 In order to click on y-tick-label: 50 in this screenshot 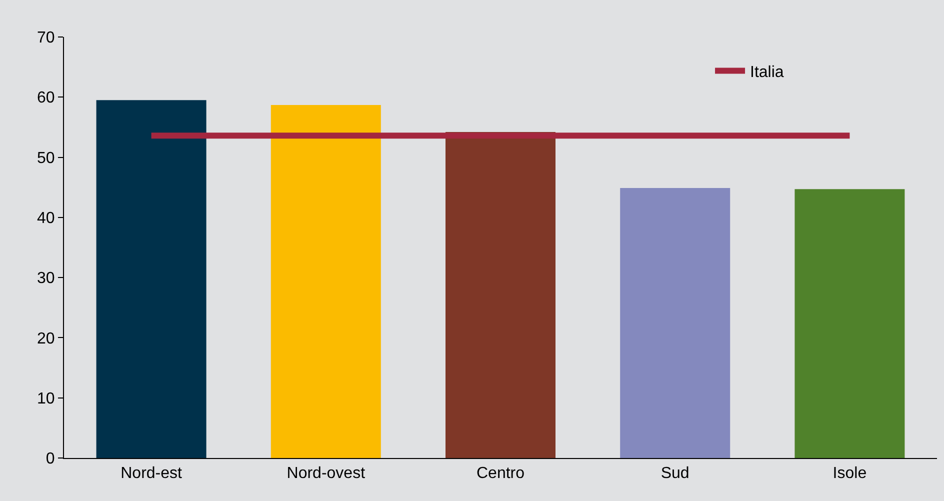, I will do `click(46, 158)`.